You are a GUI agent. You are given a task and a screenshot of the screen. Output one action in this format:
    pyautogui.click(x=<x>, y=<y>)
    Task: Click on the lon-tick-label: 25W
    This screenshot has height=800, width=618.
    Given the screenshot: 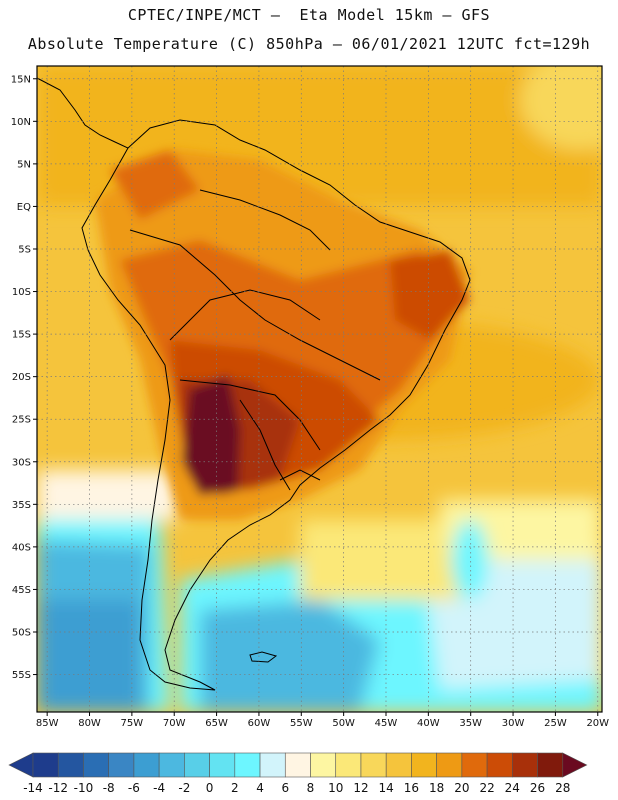 What is the action you would take?
    pyautogui.click(x=555, y=723)
    